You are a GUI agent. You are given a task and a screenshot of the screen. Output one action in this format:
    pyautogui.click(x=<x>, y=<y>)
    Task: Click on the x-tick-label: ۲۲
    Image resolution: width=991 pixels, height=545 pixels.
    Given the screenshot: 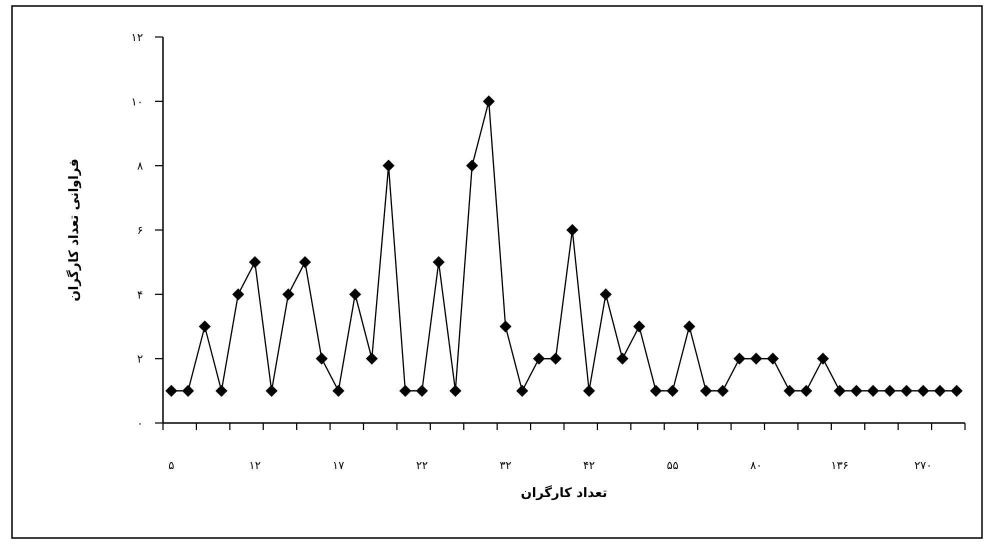 What is the action you would take?
    pyautogui.click(x=422, y=465)
    